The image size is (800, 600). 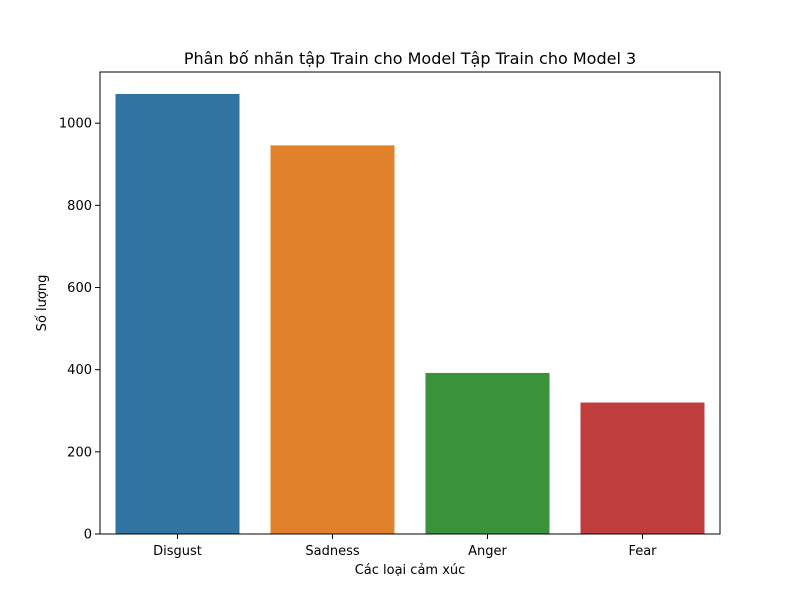 I want to click on x-tick-label: Sadness, so click(x=332, y=551).